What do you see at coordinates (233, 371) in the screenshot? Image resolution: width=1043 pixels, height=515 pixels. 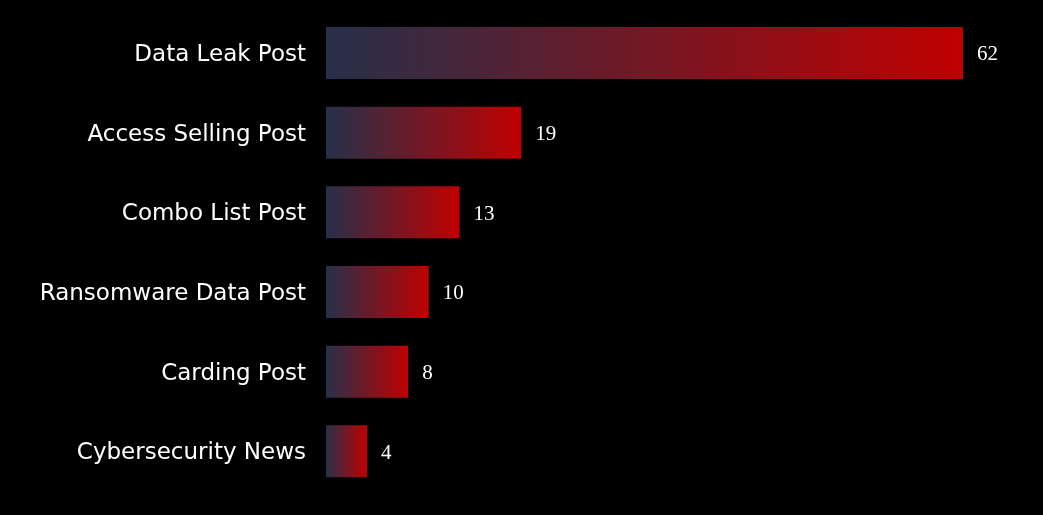 I see `y-tick-label: Carding Post` at bounding box center [233, 371].